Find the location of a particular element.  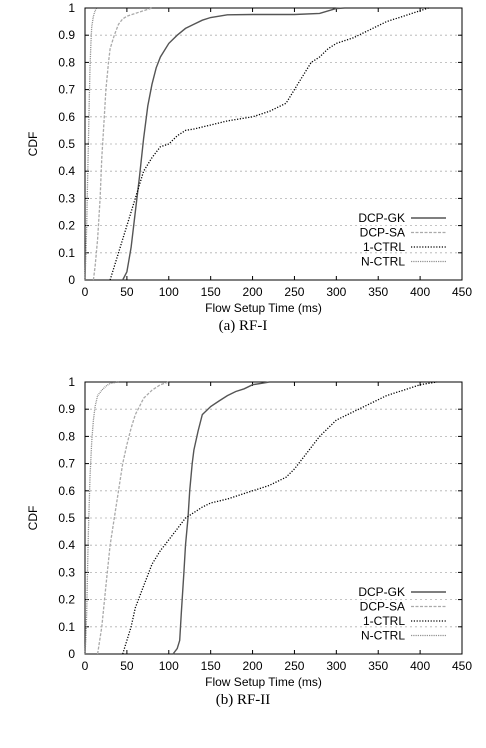

figure-caption: (a) RF-I is located at coordinates (243, 326).